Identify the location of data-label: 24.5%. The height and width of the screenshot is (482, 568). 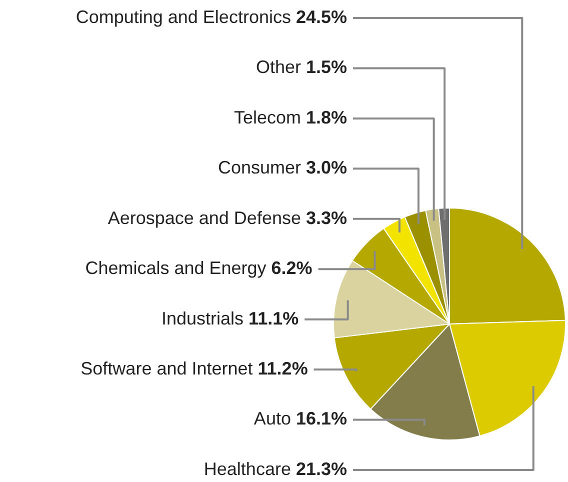
(322, 16).